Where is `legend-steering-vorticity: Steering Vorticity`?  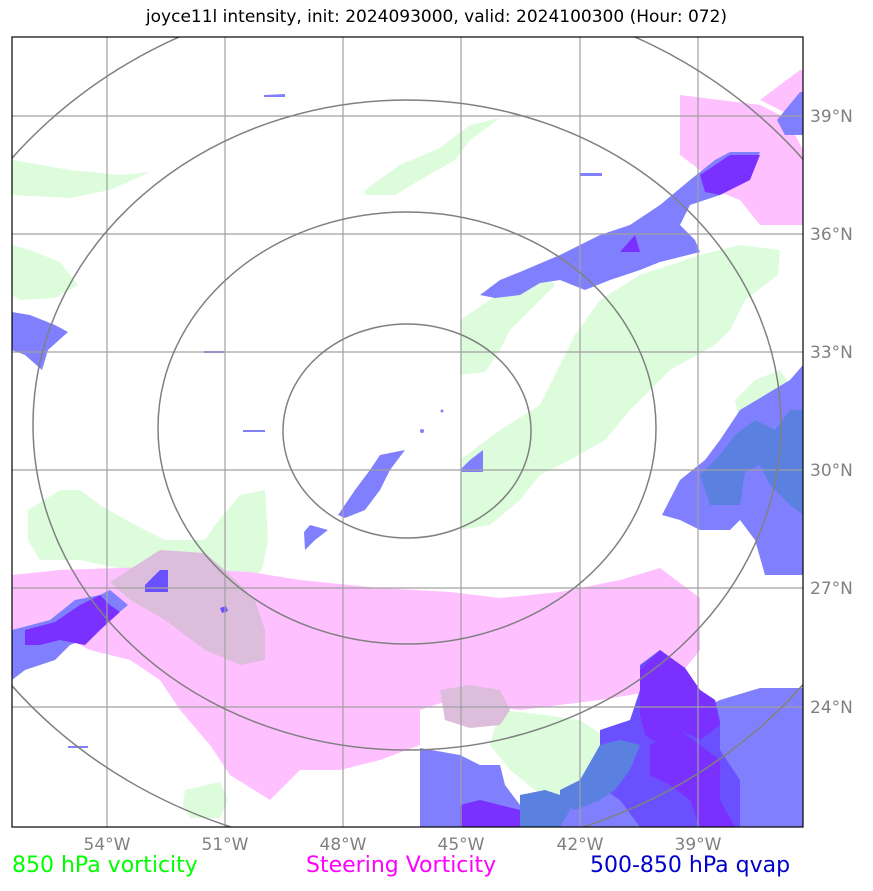 legend-steering-vorticity: Steering Vorticity is located at coordinates (401, 865).